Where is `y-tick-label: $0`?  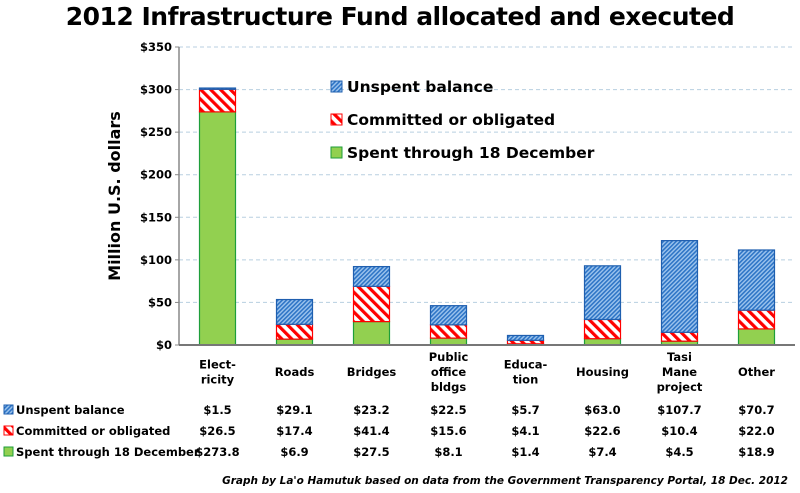
y-tick-label: $0 is located at coordinates (164, 345).